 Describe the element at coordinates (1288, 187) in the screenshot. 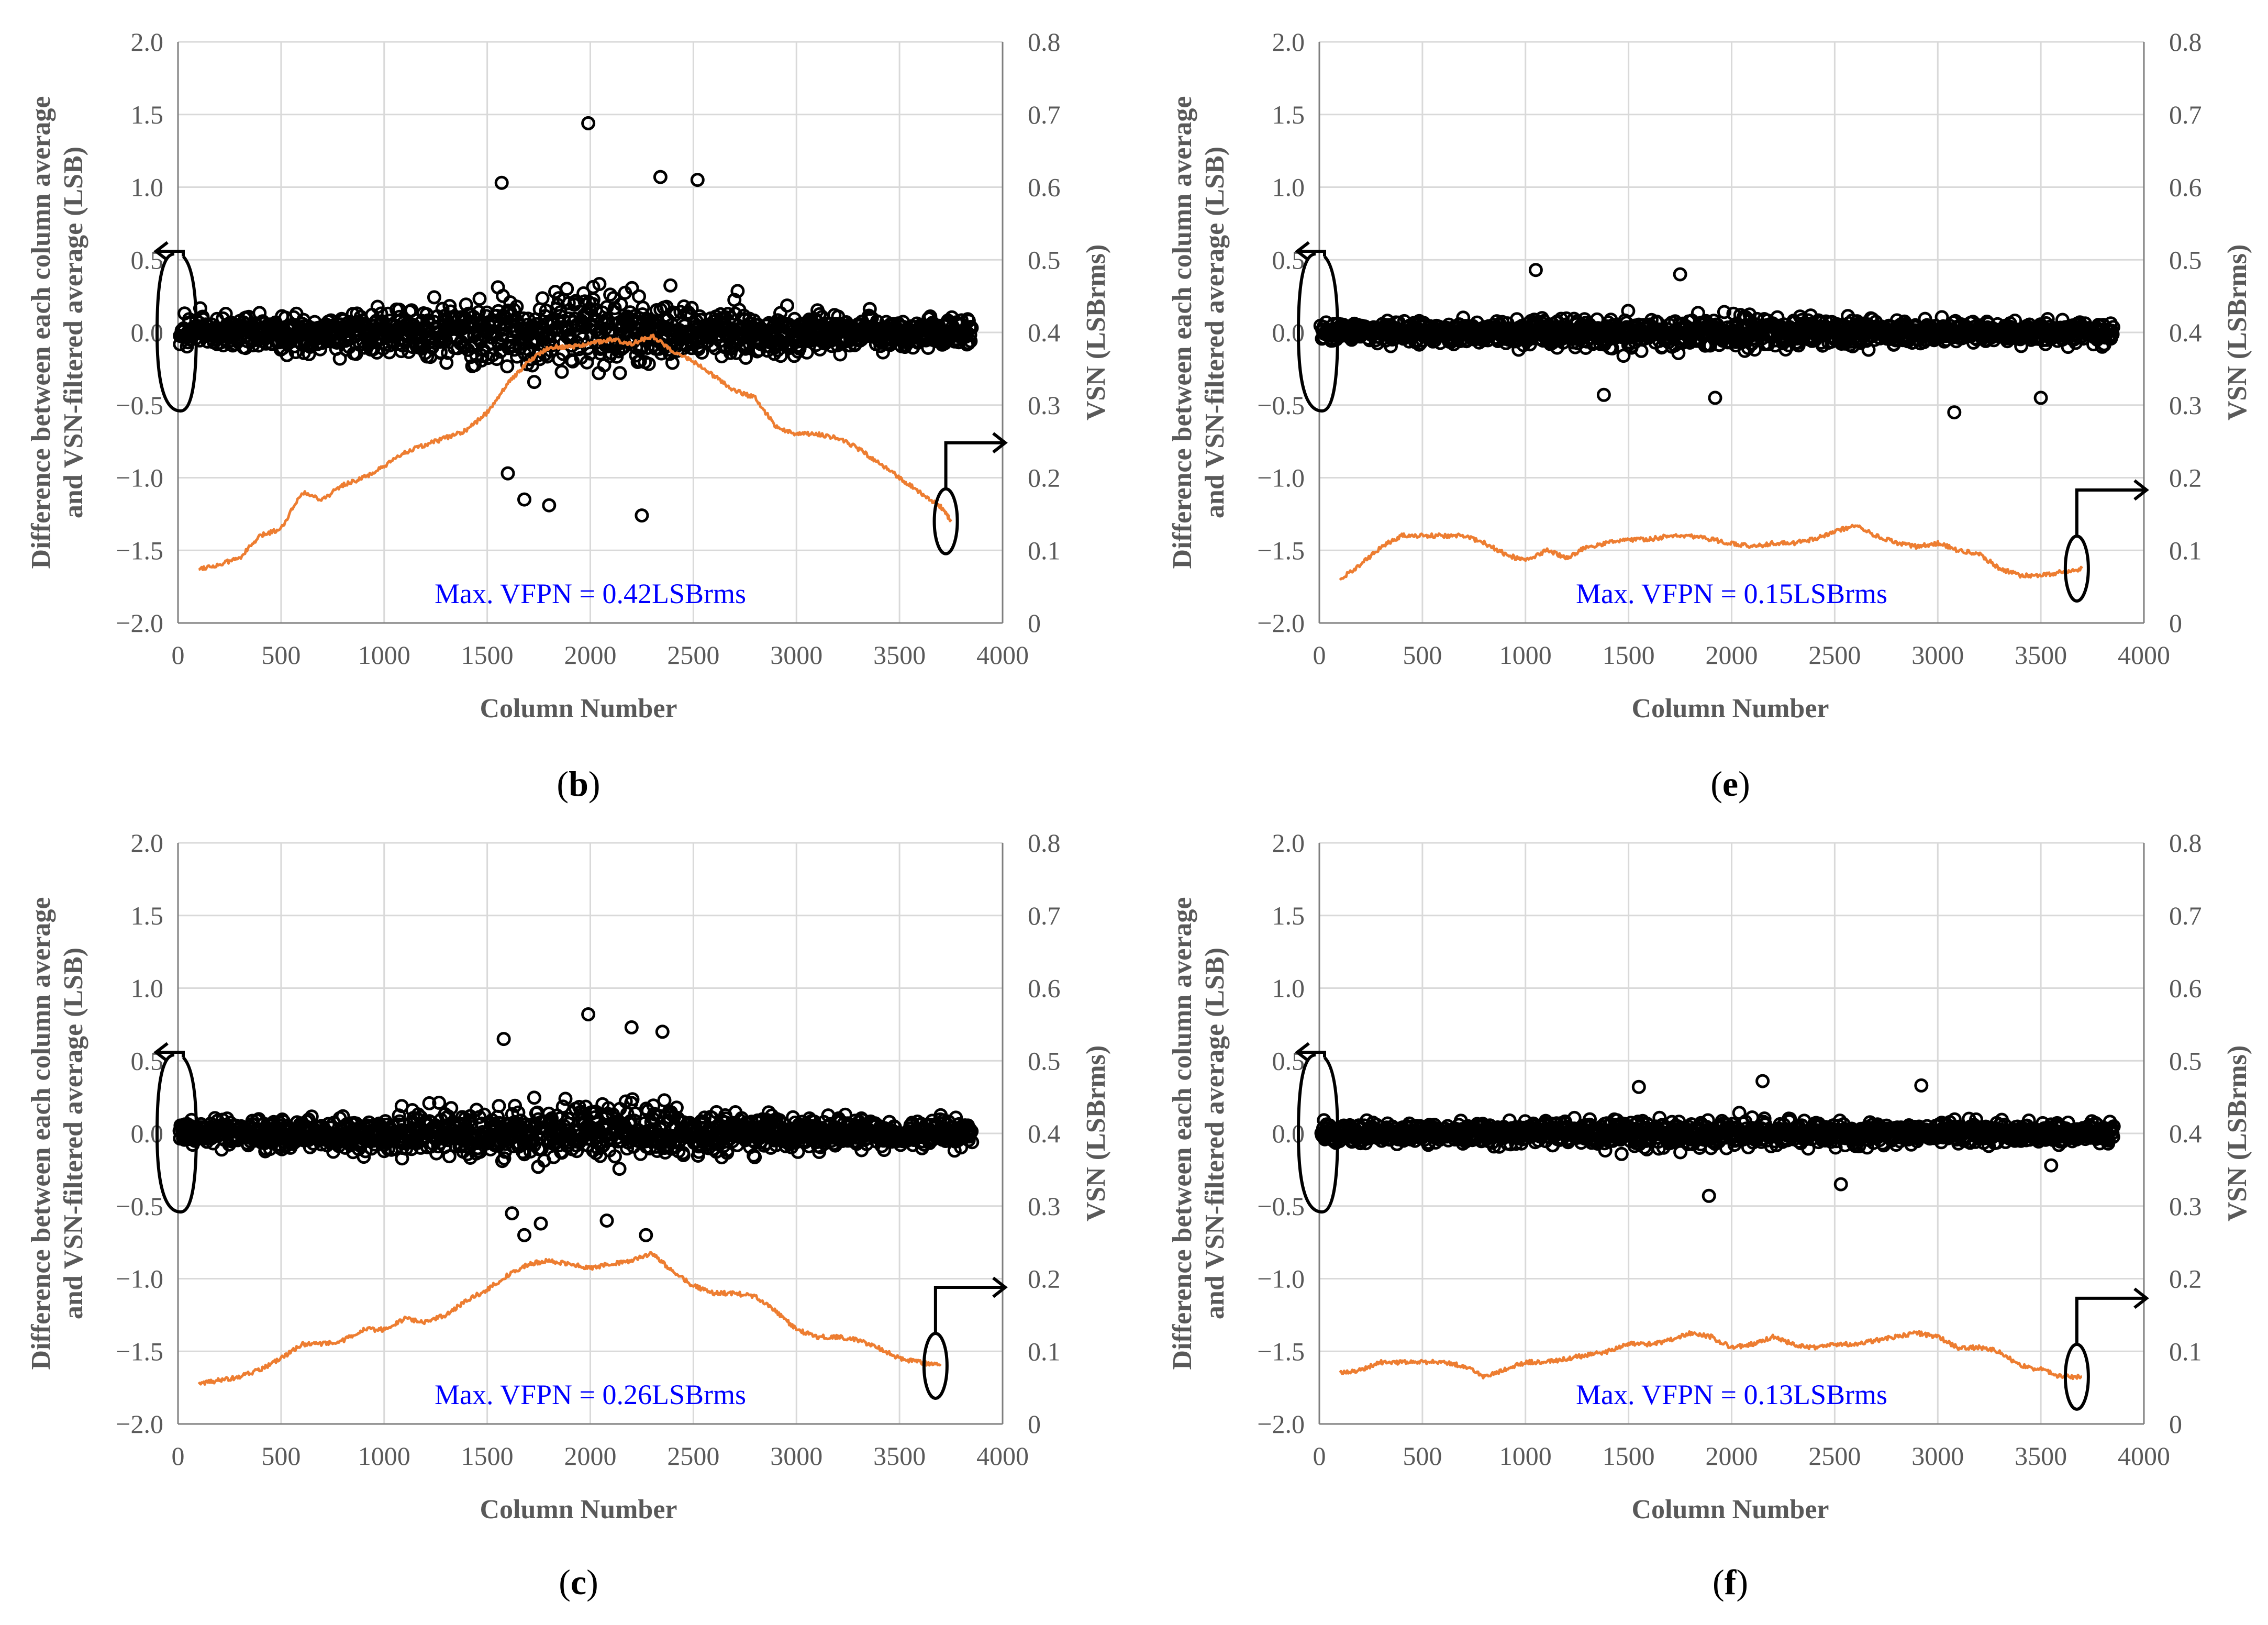

I see `left-y-tick-label: 1.0` at that location.